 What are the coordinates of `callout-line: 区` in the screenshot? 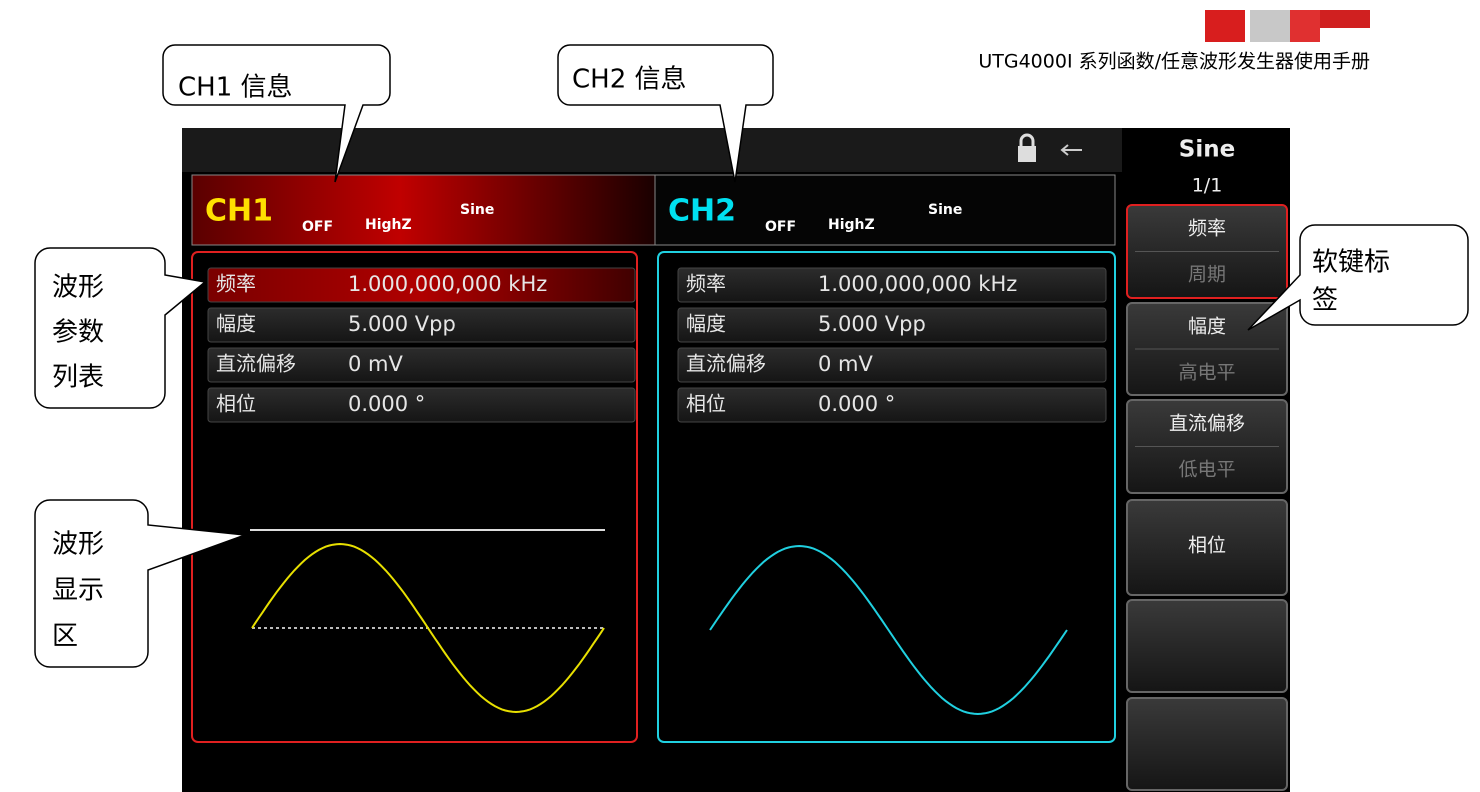 It's located at (65, 637).